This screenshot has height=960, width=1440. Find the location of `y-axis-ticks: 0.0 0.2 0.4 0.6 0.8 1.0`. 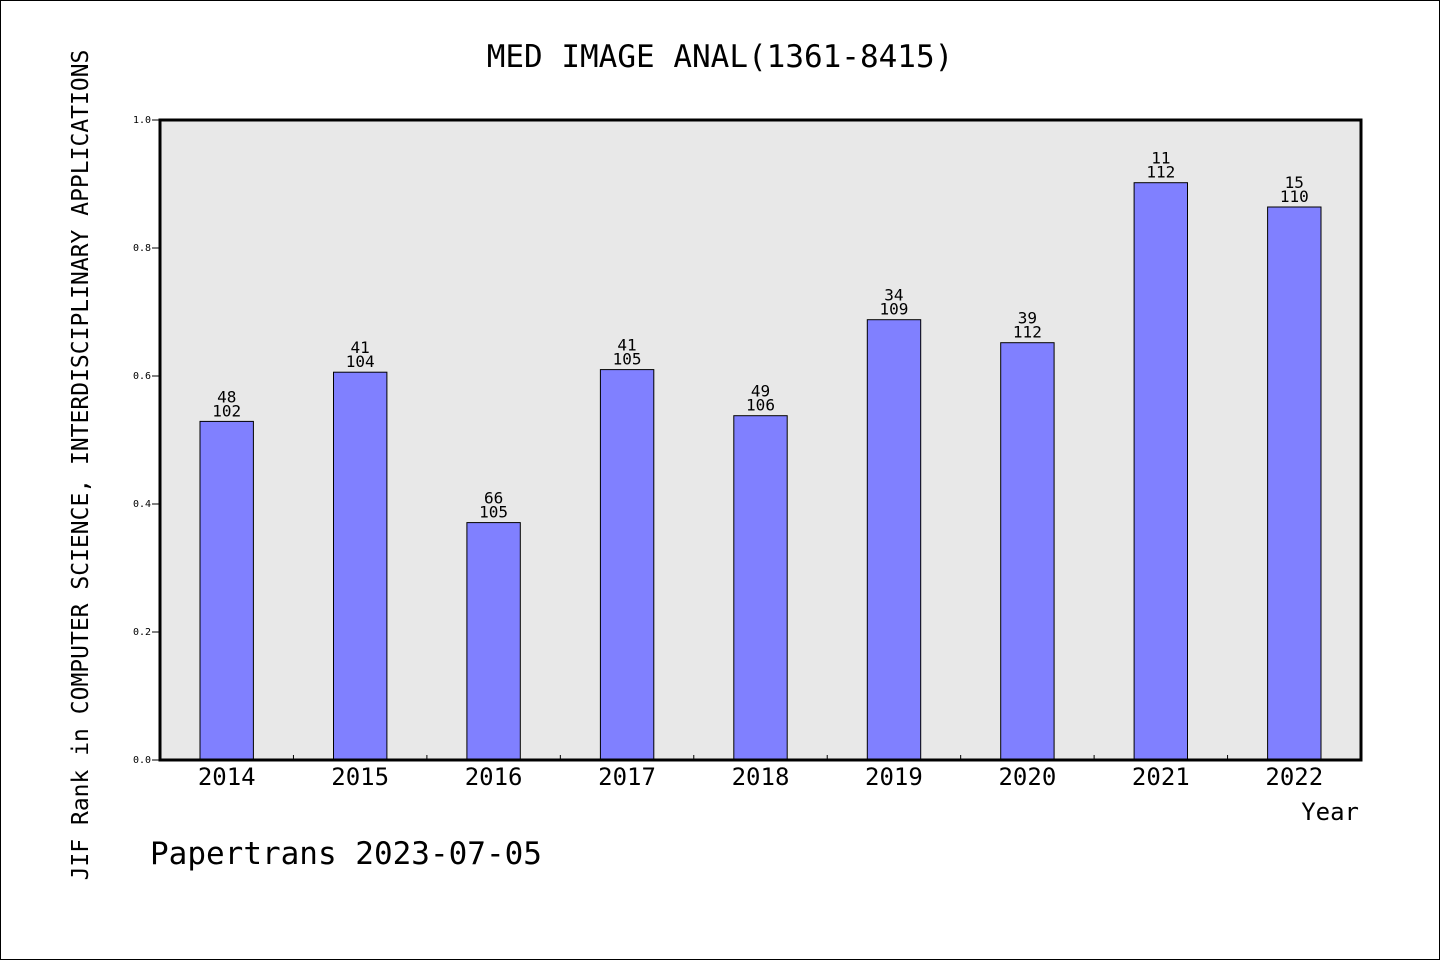

y-axis-ticks: 0.0 0.2 0.4 0.6 0.8 1.0 is located at coordinates (146, 440).